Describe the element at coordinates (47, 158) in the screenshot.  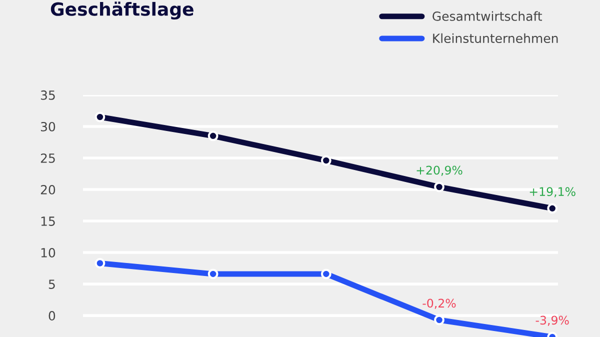
I see `y-tick-label: 25` at that location.